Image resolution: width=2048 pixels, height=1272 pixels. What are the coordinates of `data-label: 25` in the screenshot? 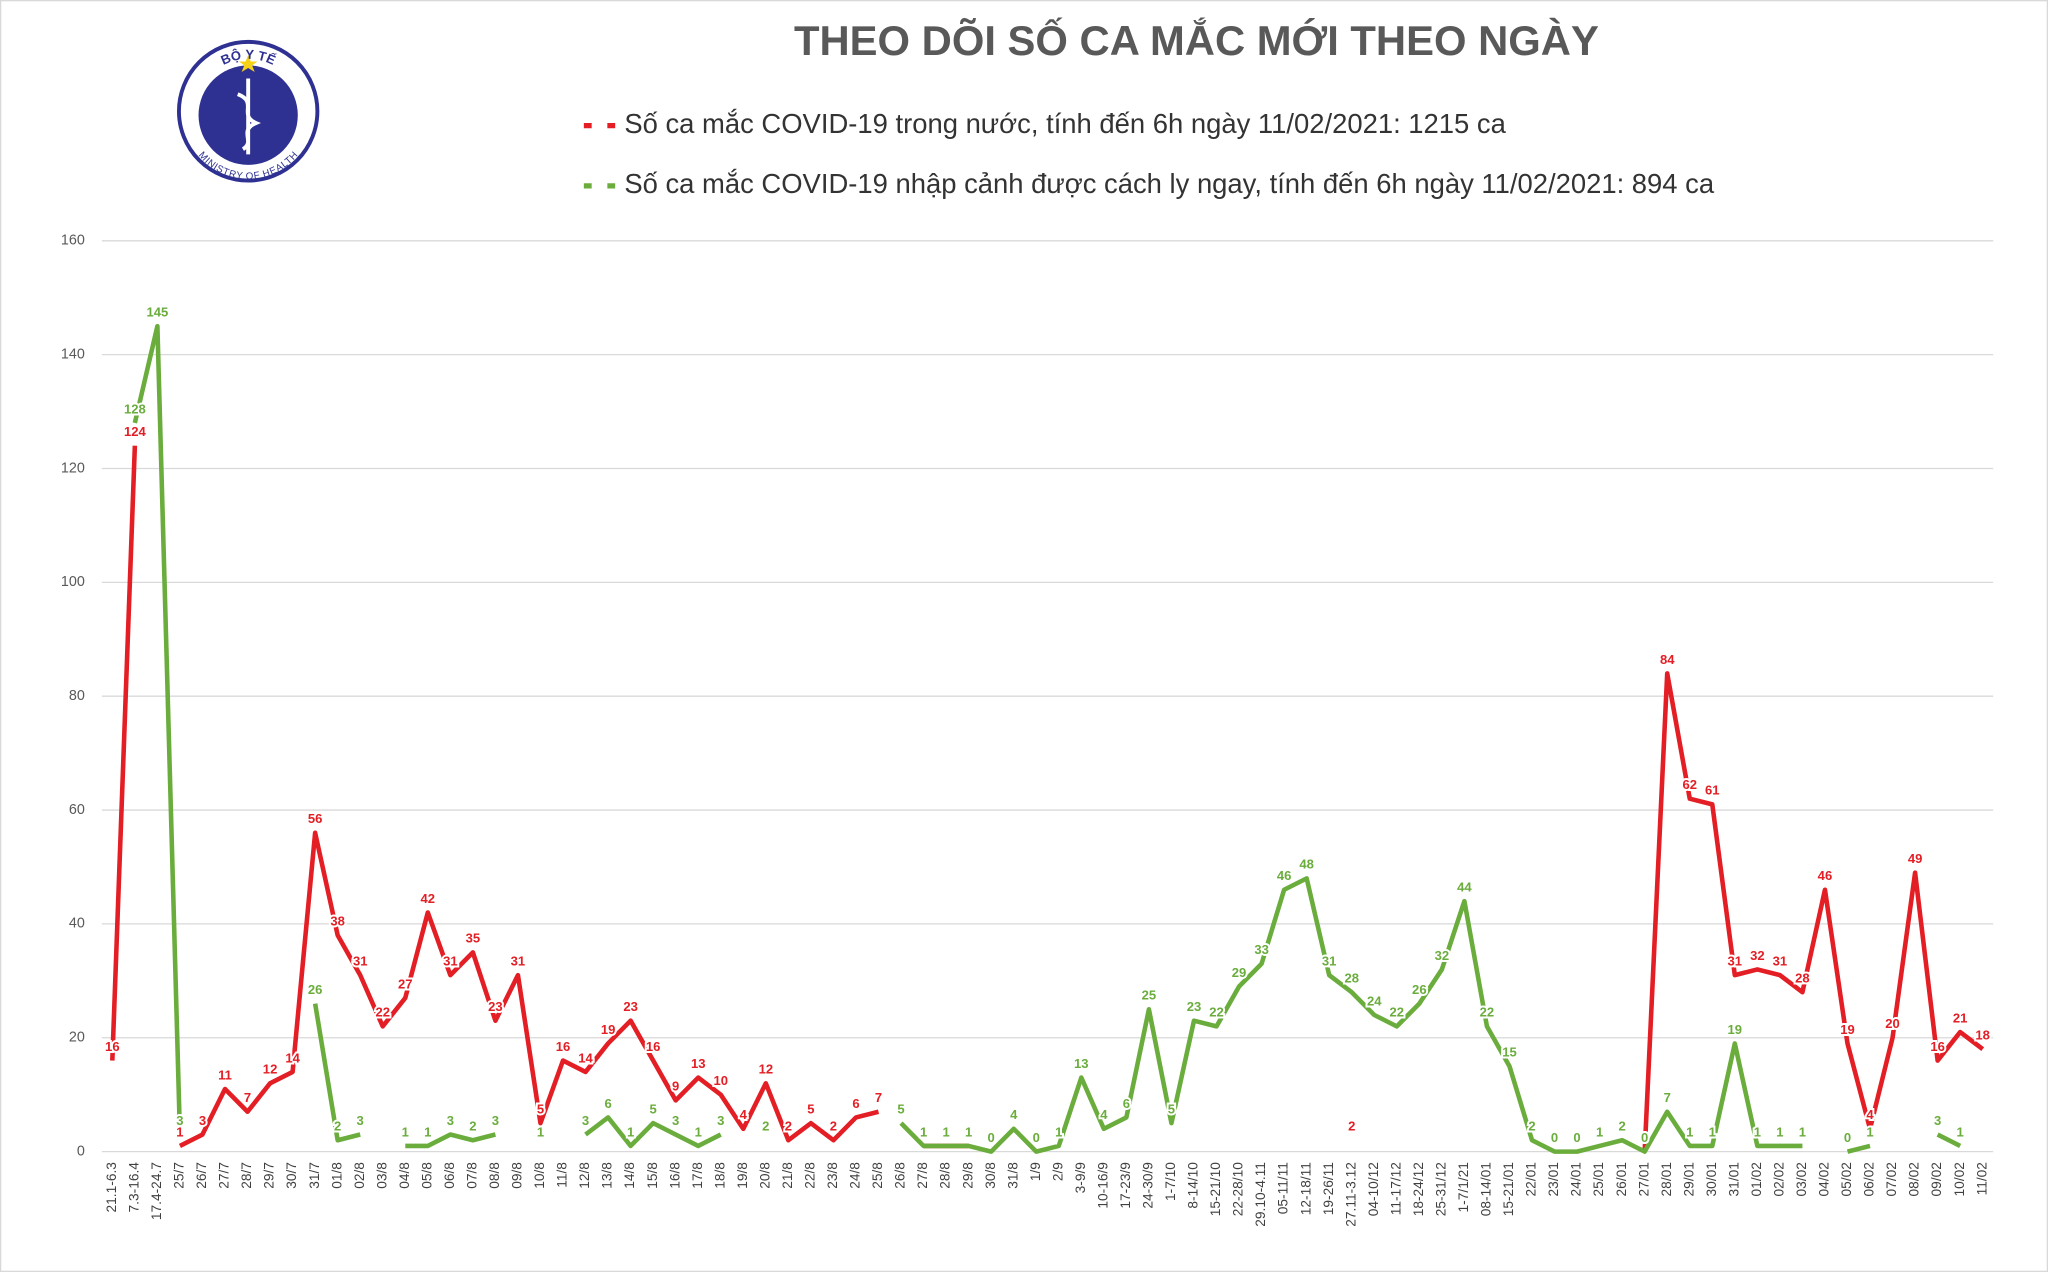 It's located at (1149, 995).